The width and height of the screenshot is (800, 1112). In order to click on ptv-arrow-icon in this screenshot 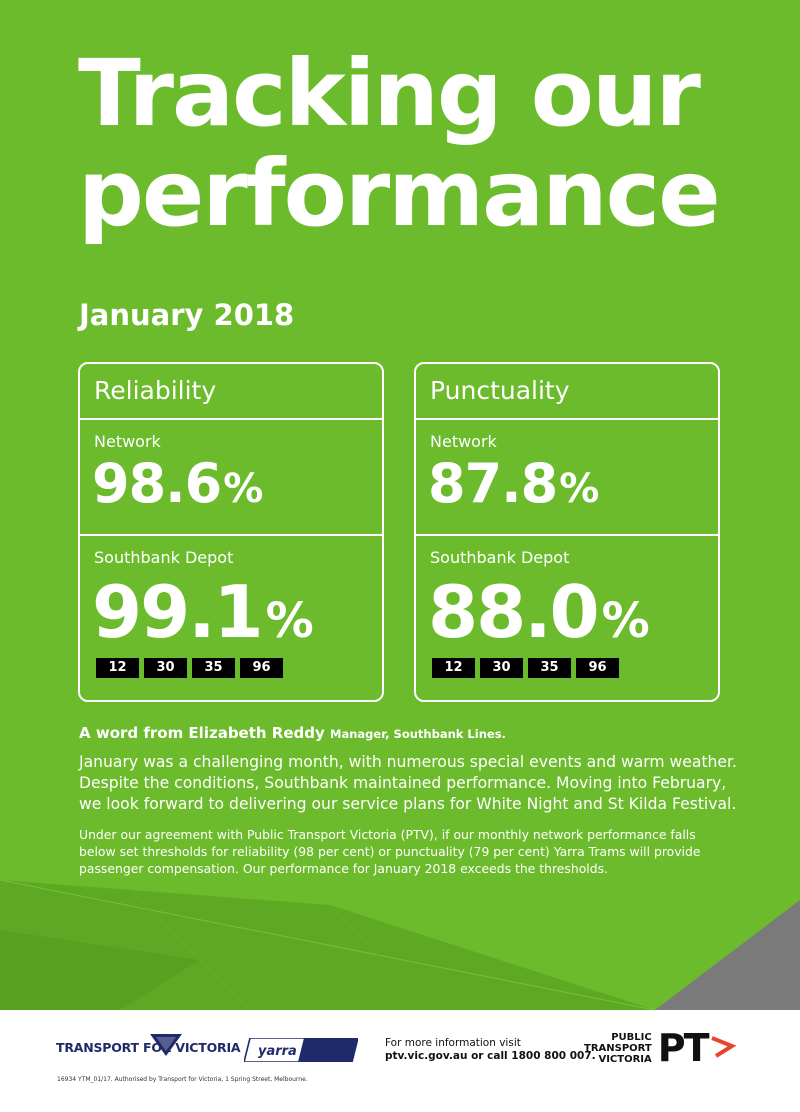, I will do `click(723, 1047)`.